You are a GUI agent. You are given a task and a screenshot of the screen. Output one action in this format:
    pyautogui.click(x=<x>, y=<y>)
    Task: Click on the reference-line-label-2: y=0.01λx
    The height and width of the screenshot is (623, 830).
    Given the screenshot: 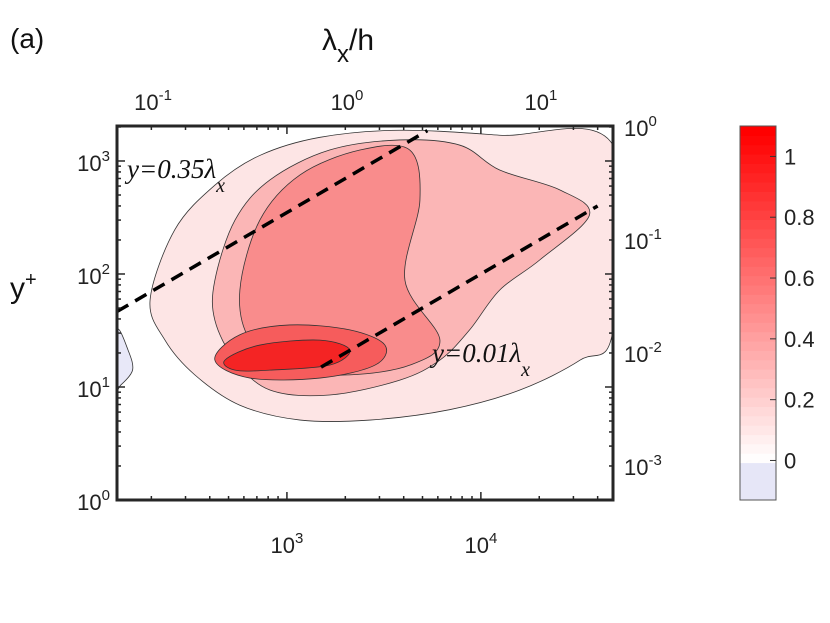 What is the action you would take?
    pyautogui.click(x=479, y=359)
    